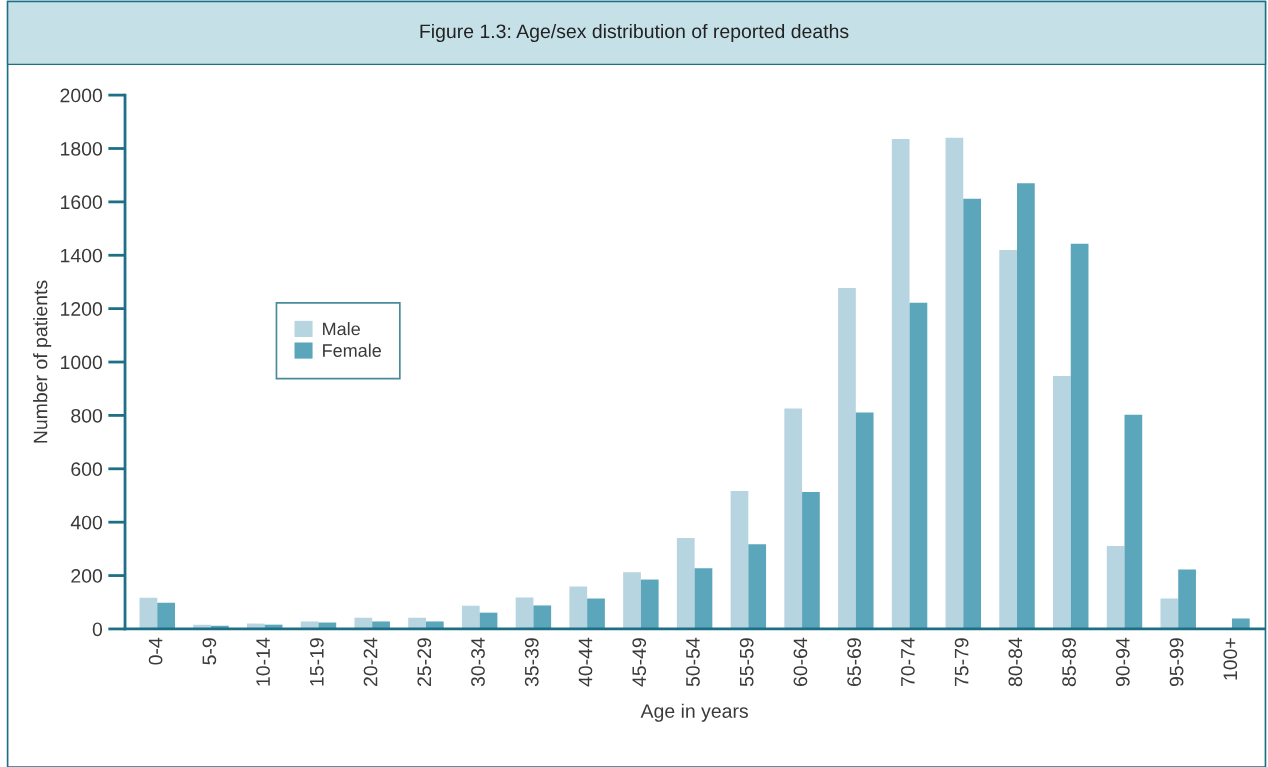 The height and width of the screenshot is (767, 1268). I want to click on y-tick-label: 1400, so click(82, 255).